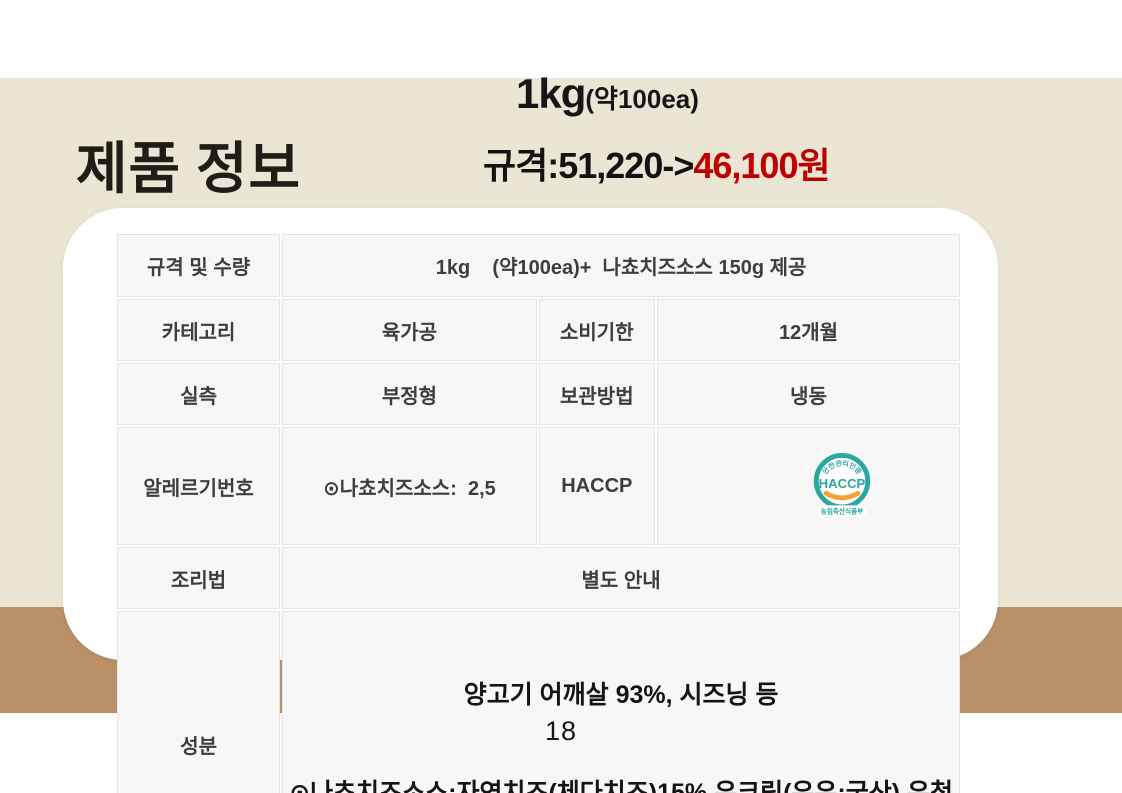 The height and width of the screenshot is (793, 1122). I want to click on shape-value: 부정형, so click(409, 394).